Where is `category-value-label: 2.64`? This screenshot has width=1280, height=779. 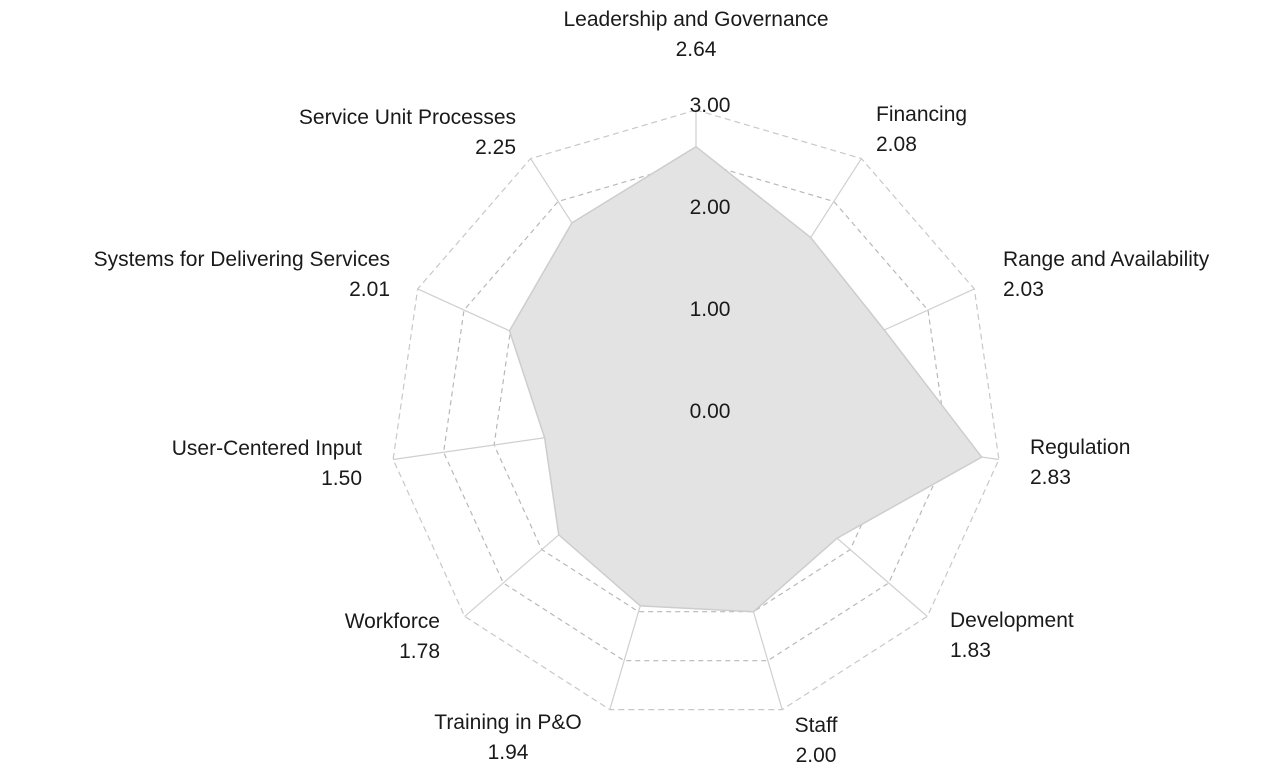
category-value-label: 2.64 is located at coordinates (696, 49).